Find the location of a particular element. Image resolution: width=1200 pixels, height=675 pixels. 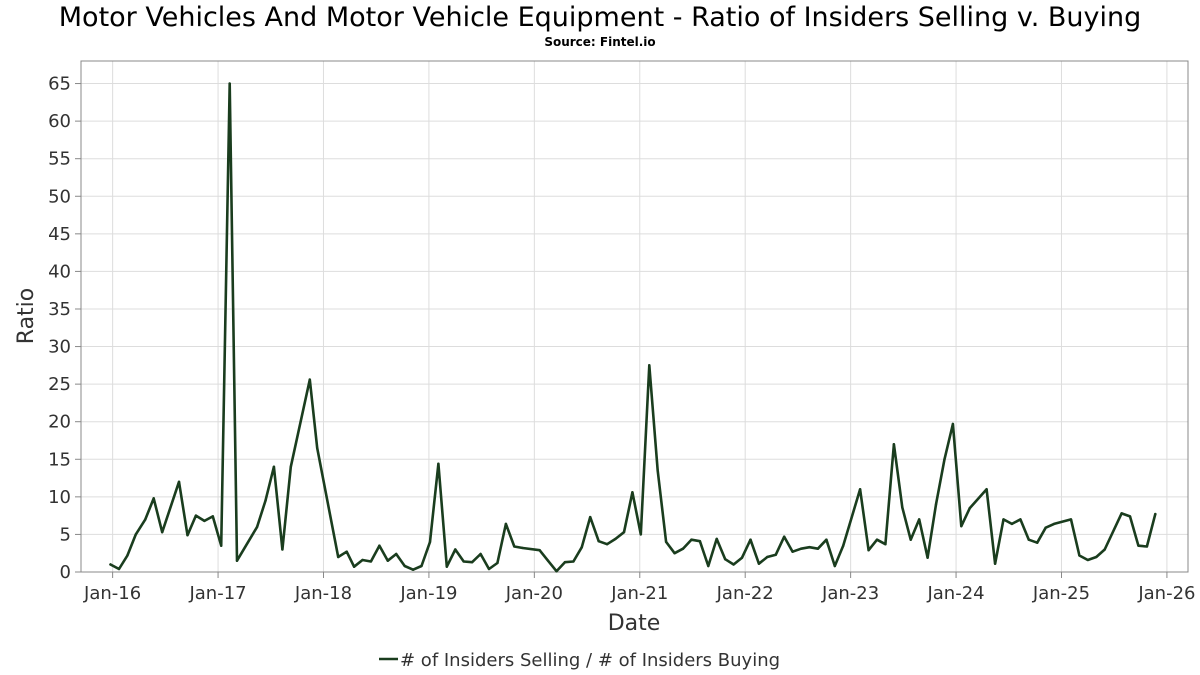

x-tick-label: Jan-17 is located at coordinates (217, 593).